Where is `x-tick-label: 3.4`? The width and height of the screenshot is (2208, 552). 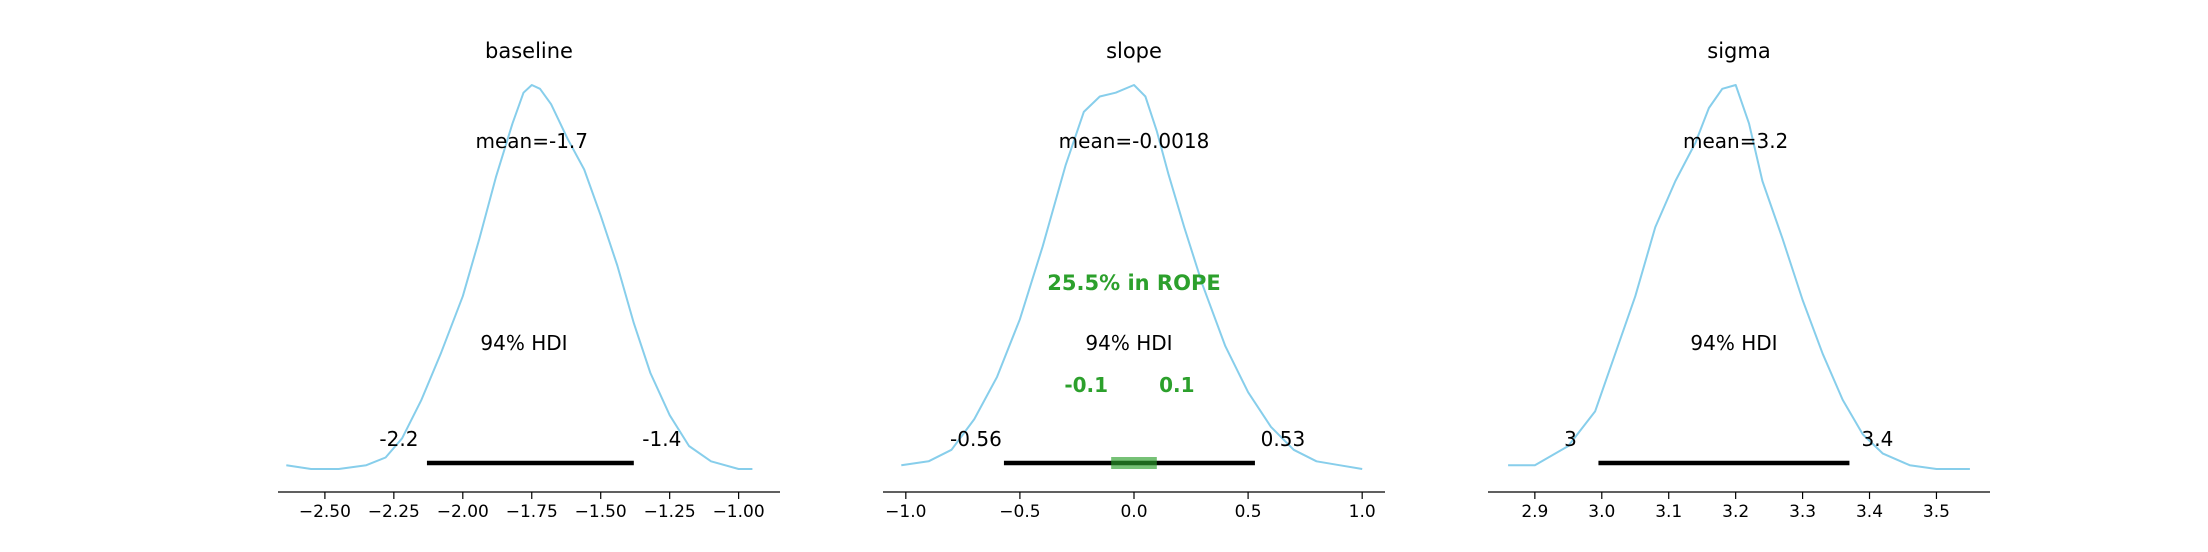 x-tick-label: 3.4 is located at coordinates (1869, 512).